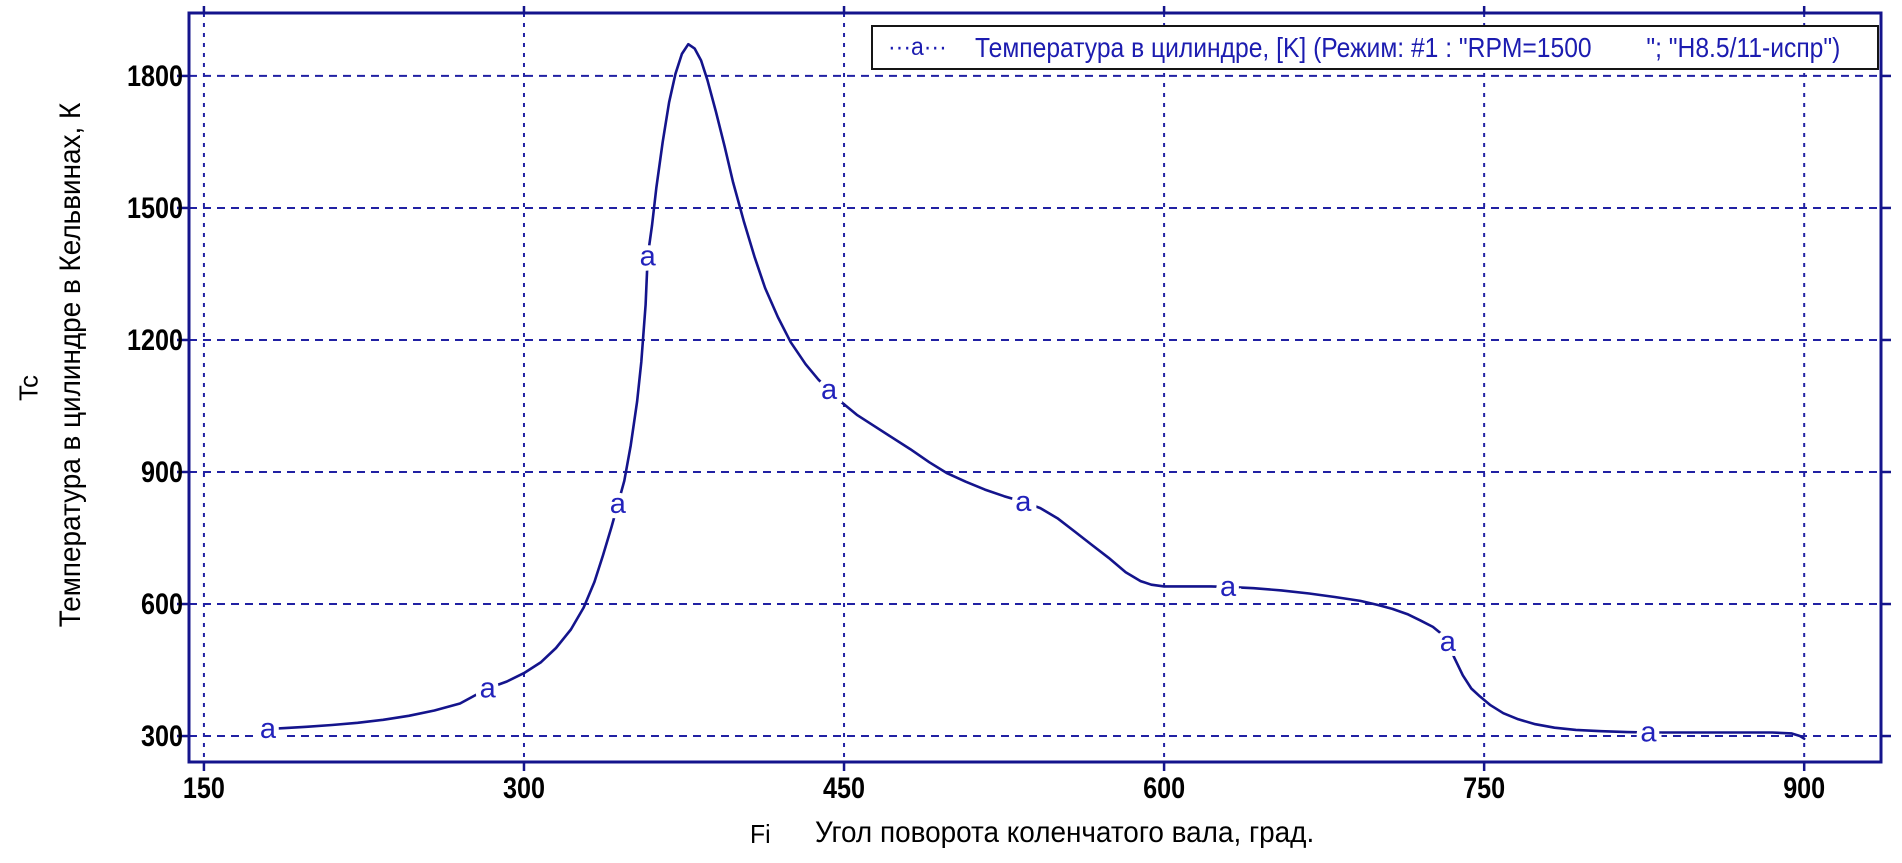 The image size is (1902, 863). What do you see at coordinates (1804, 788) in the screenshot?
I see `x-tick-label: 900` at bounding box center [1804, 788].